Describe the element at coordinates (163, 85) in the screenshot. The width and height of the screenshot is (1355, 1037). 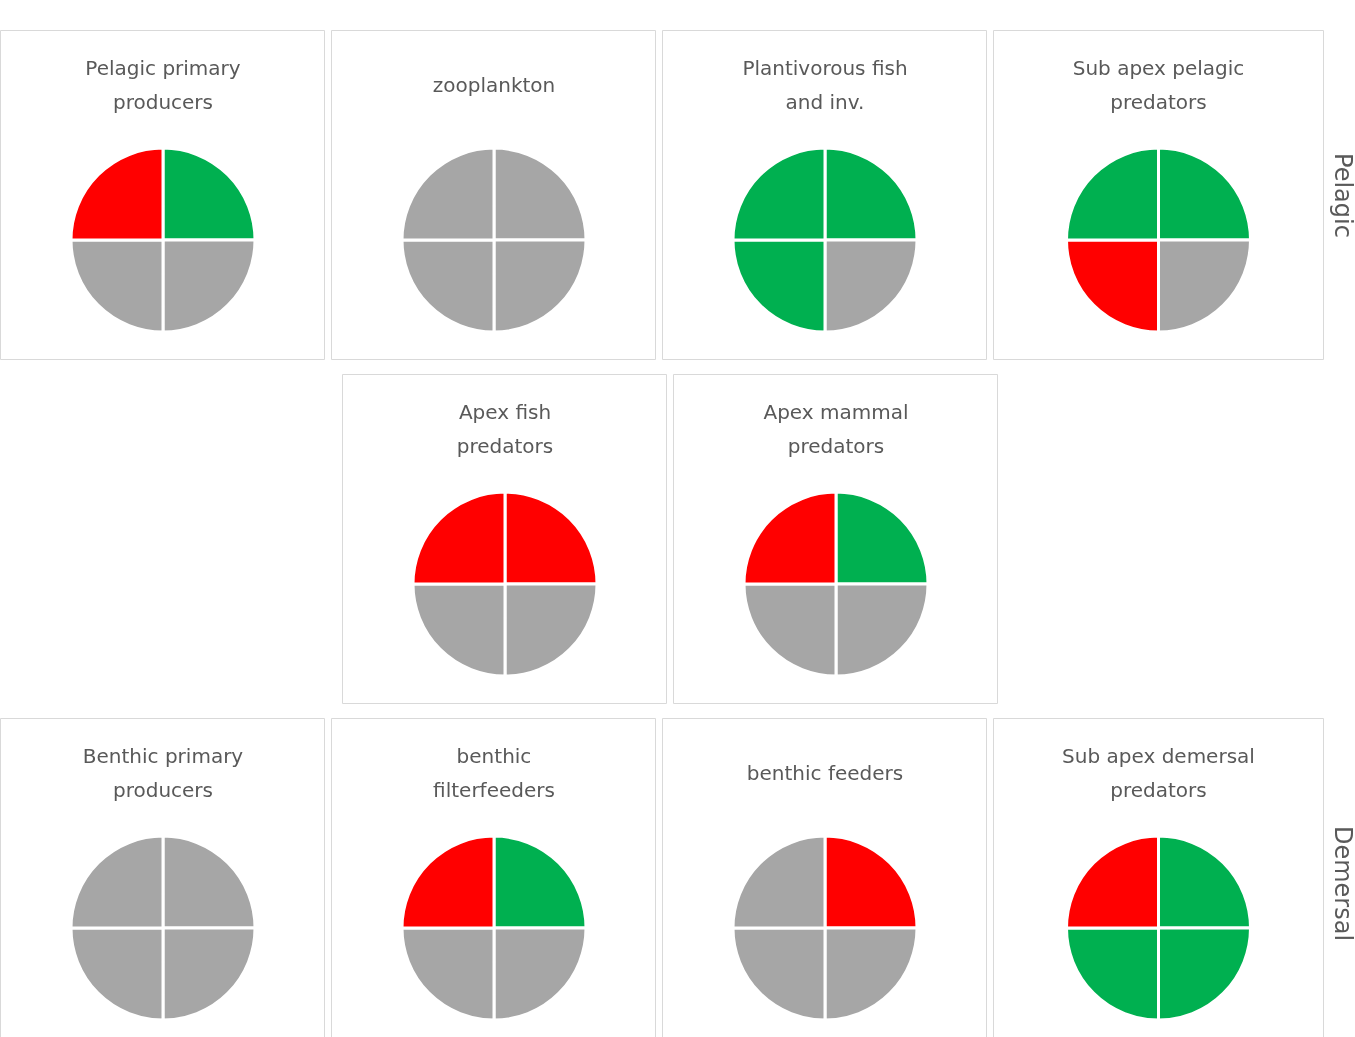
I see `chart-title: Pelagic primary producers` at that location.